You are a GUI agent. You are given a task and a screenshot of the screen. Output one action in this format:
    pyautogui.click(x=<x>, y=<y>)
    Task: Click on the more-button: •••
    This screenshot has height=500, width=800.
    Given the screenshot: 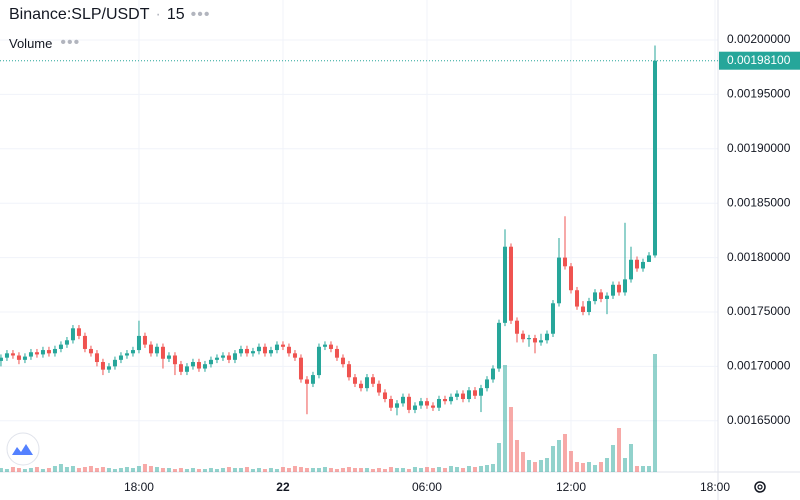 What is the action you would take?
    pyautogui.click(x=200, y=14)
    